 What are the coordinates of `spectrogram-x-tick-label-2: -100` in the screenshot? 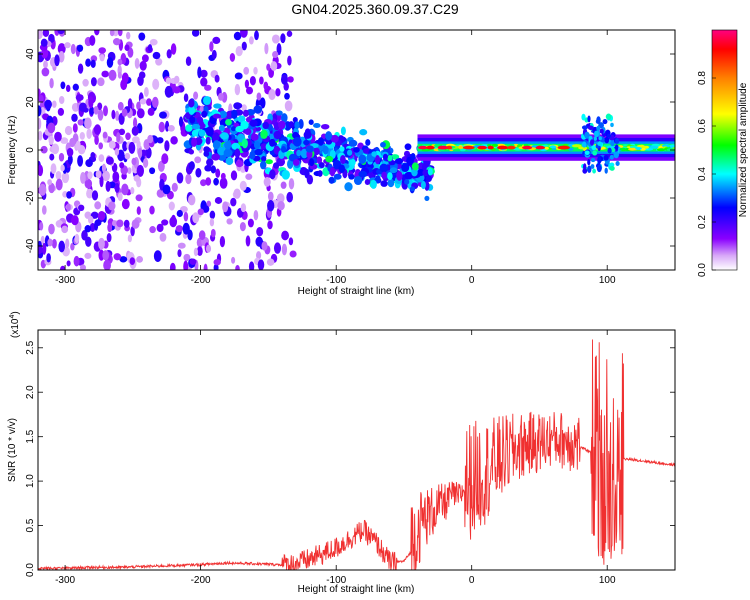 It's located at (336, 280).